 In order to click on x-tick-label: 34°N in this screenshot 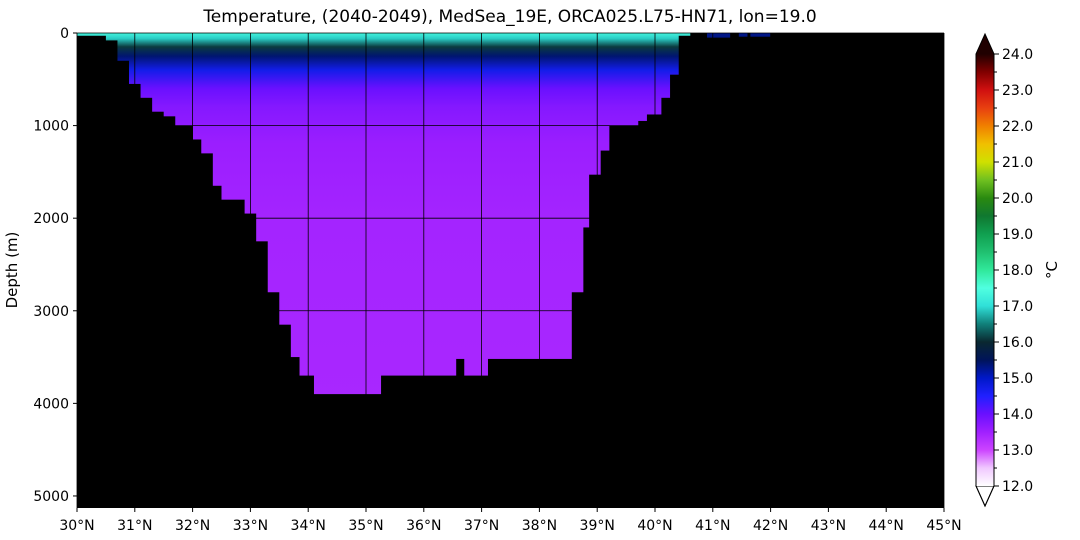, I will do `click(308, 526)`.